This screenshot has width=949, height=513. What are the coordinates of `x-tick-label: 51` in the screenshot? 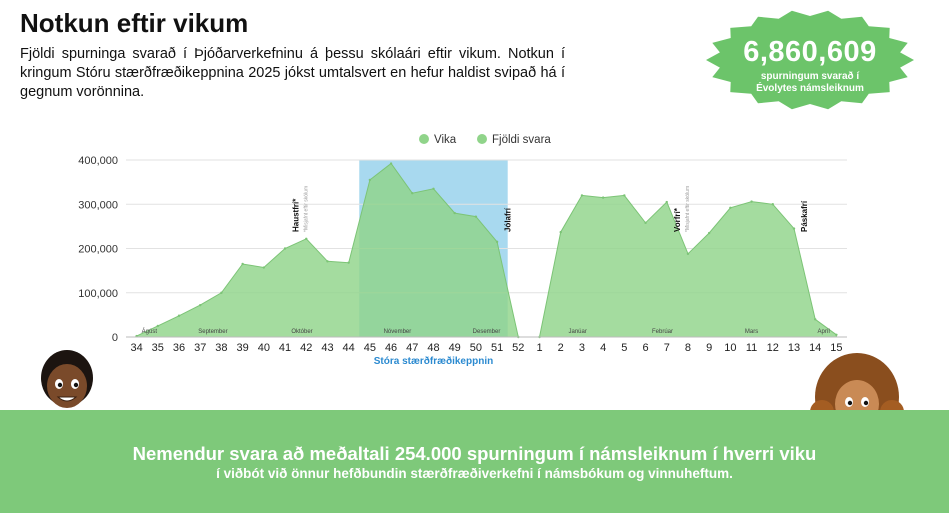 It's located at (497, 348).